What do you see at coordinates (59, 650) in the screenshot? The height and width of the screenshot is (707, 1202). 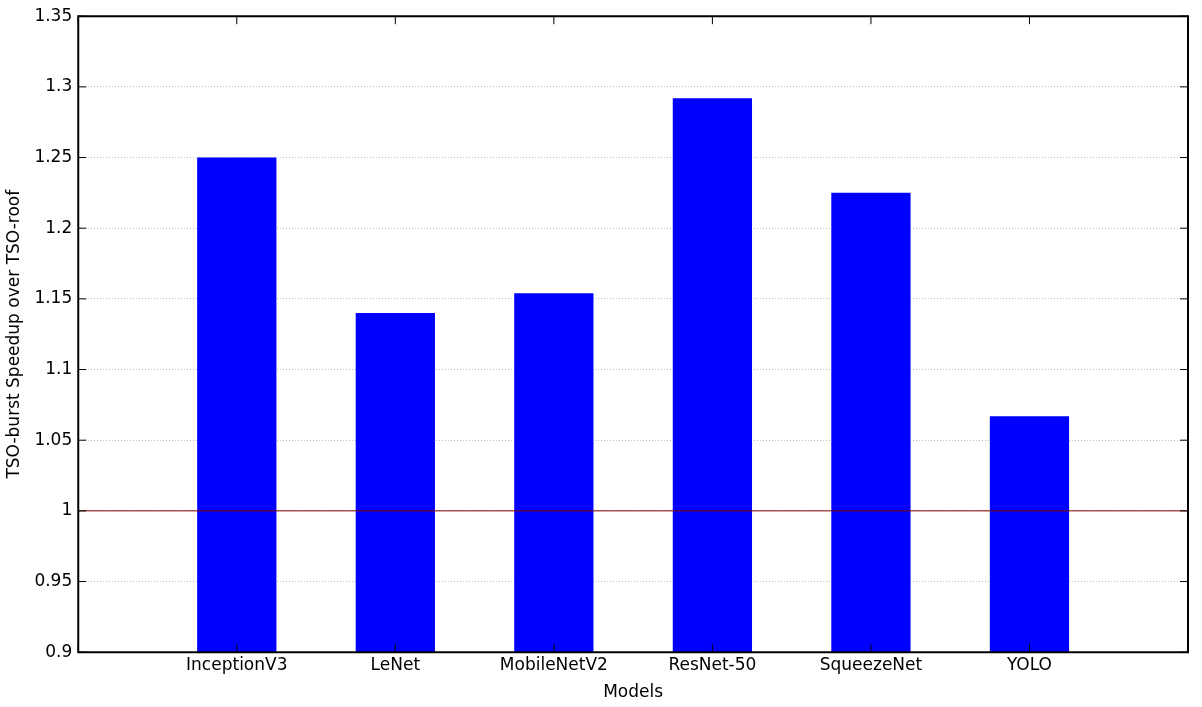 I see `y-tick-label: 0.9` at bounding box center [59, 650].